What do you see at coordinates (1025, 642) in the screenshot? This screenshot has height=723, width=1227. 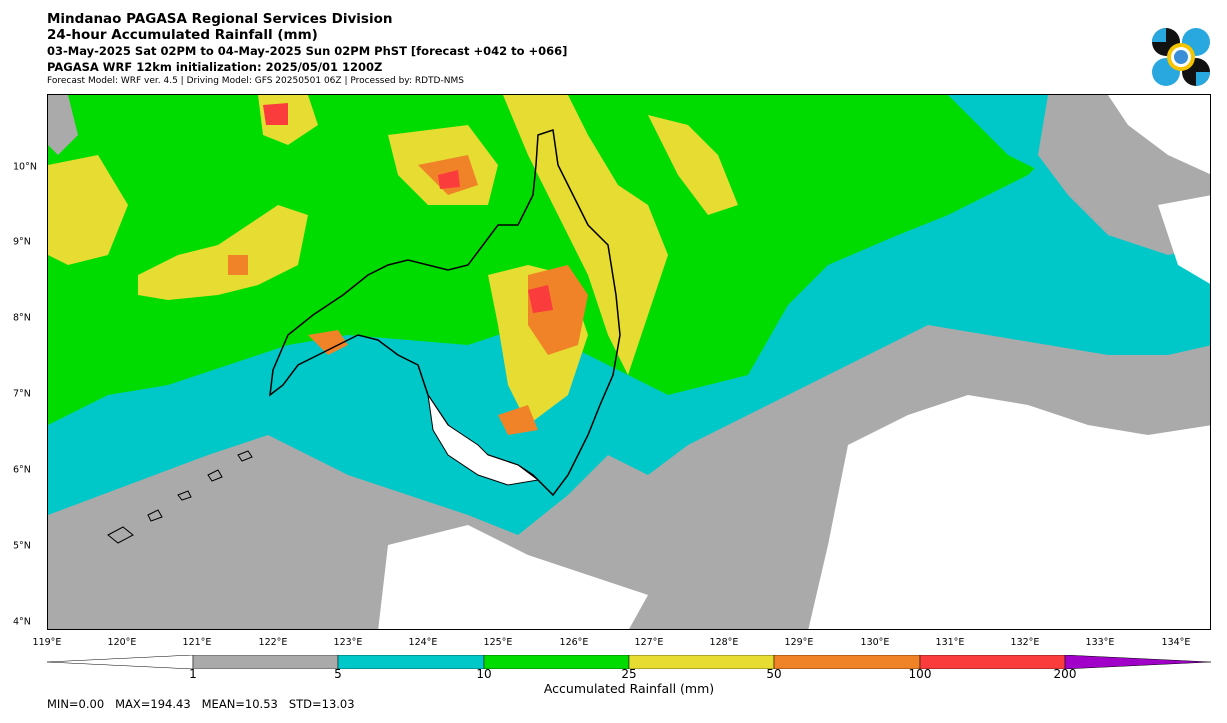 I see `lon-label: 132°E` at bounding box center [1025, 642].